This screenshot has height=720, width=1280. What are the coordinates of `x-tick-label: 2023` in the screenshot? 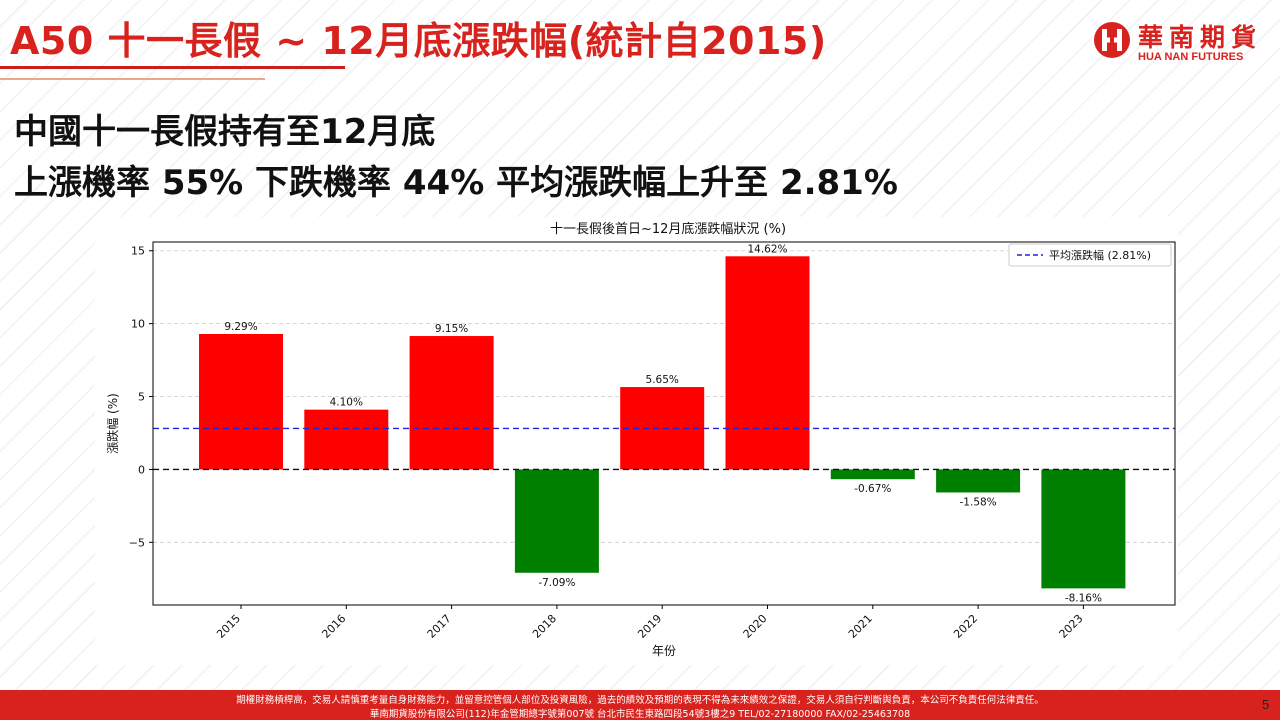 It's located at (1071, 626).